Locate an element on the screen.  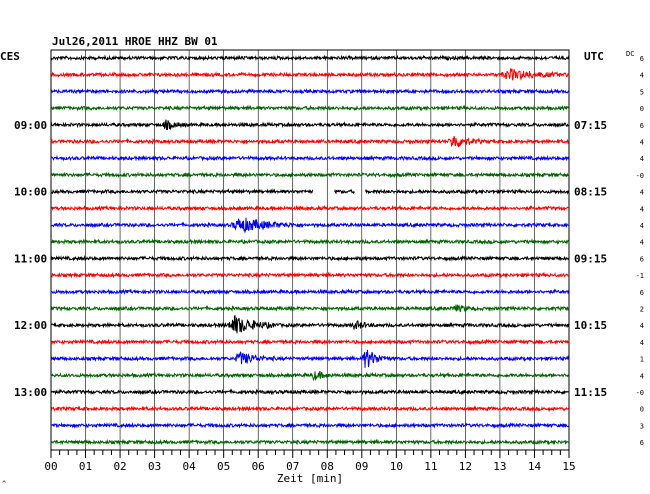
x-tick-label: 08 is located at coordinates (327, 466).